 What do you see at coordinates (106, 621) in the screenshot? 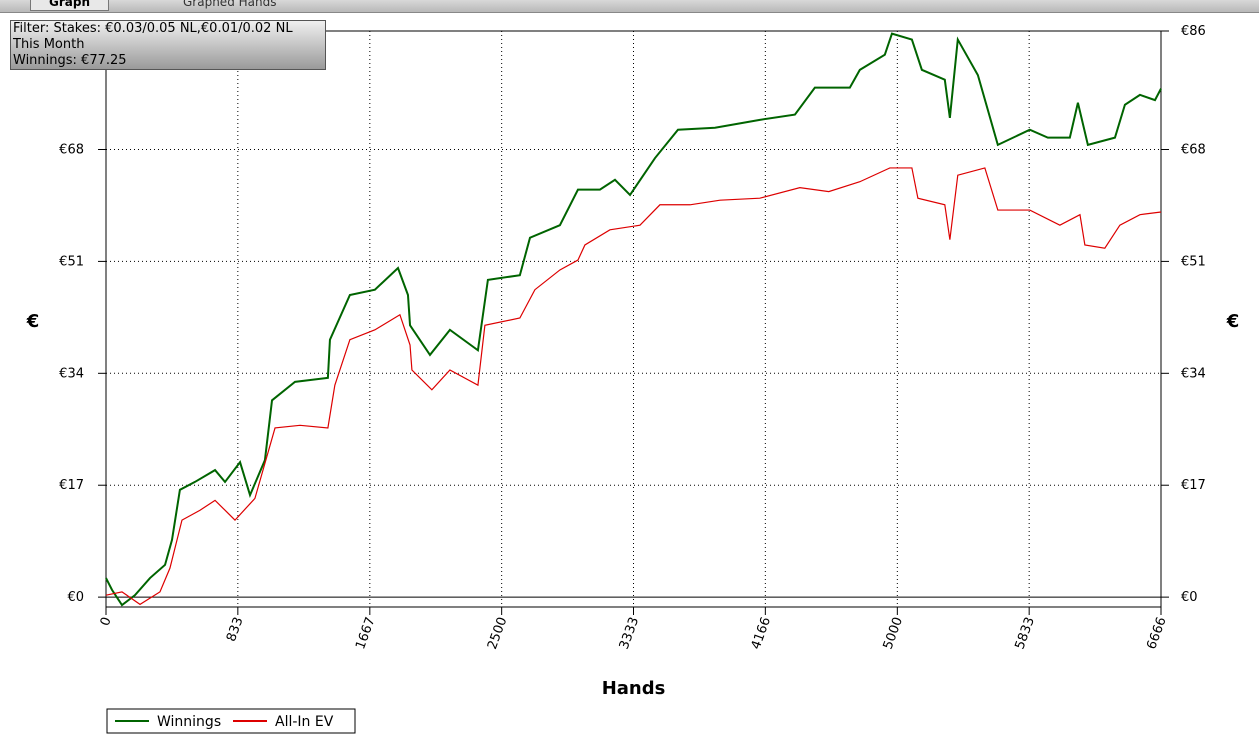
I see `x-tick-label: 0` at bounding box center [106, 621].